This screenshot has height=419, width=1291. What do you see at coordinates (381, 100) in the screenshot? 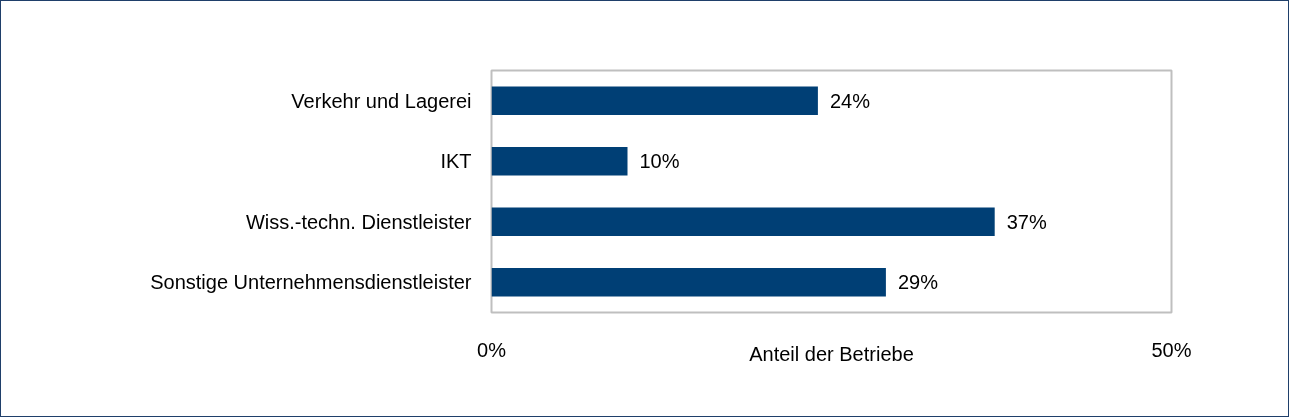
I see `y-tick-label: Verkehr und Lagerei` at bounding box center [381, 100].